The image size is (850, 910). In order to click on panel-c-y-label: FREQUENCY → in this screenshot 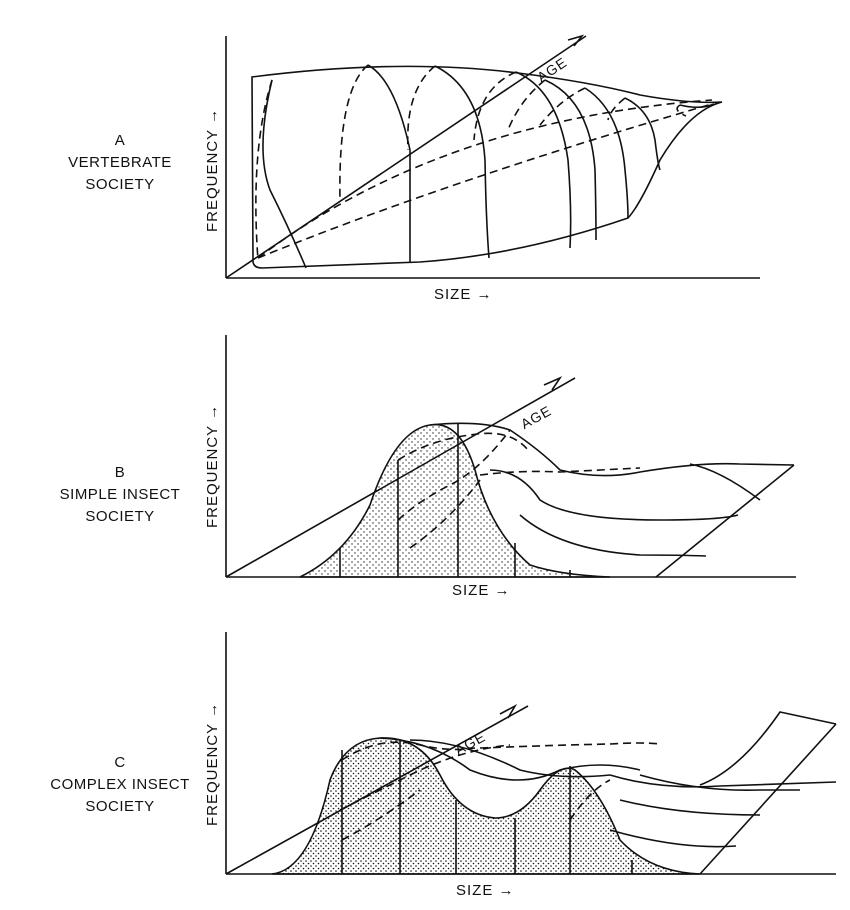, I will do `click(212, 764)`.